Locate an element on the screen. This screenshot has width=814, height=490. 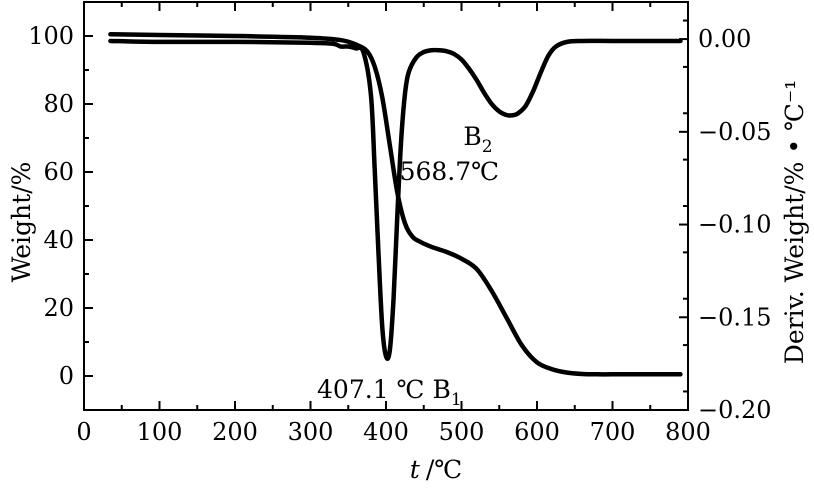
y-left-tick-label: 80 is located at coordinates (58, 104).